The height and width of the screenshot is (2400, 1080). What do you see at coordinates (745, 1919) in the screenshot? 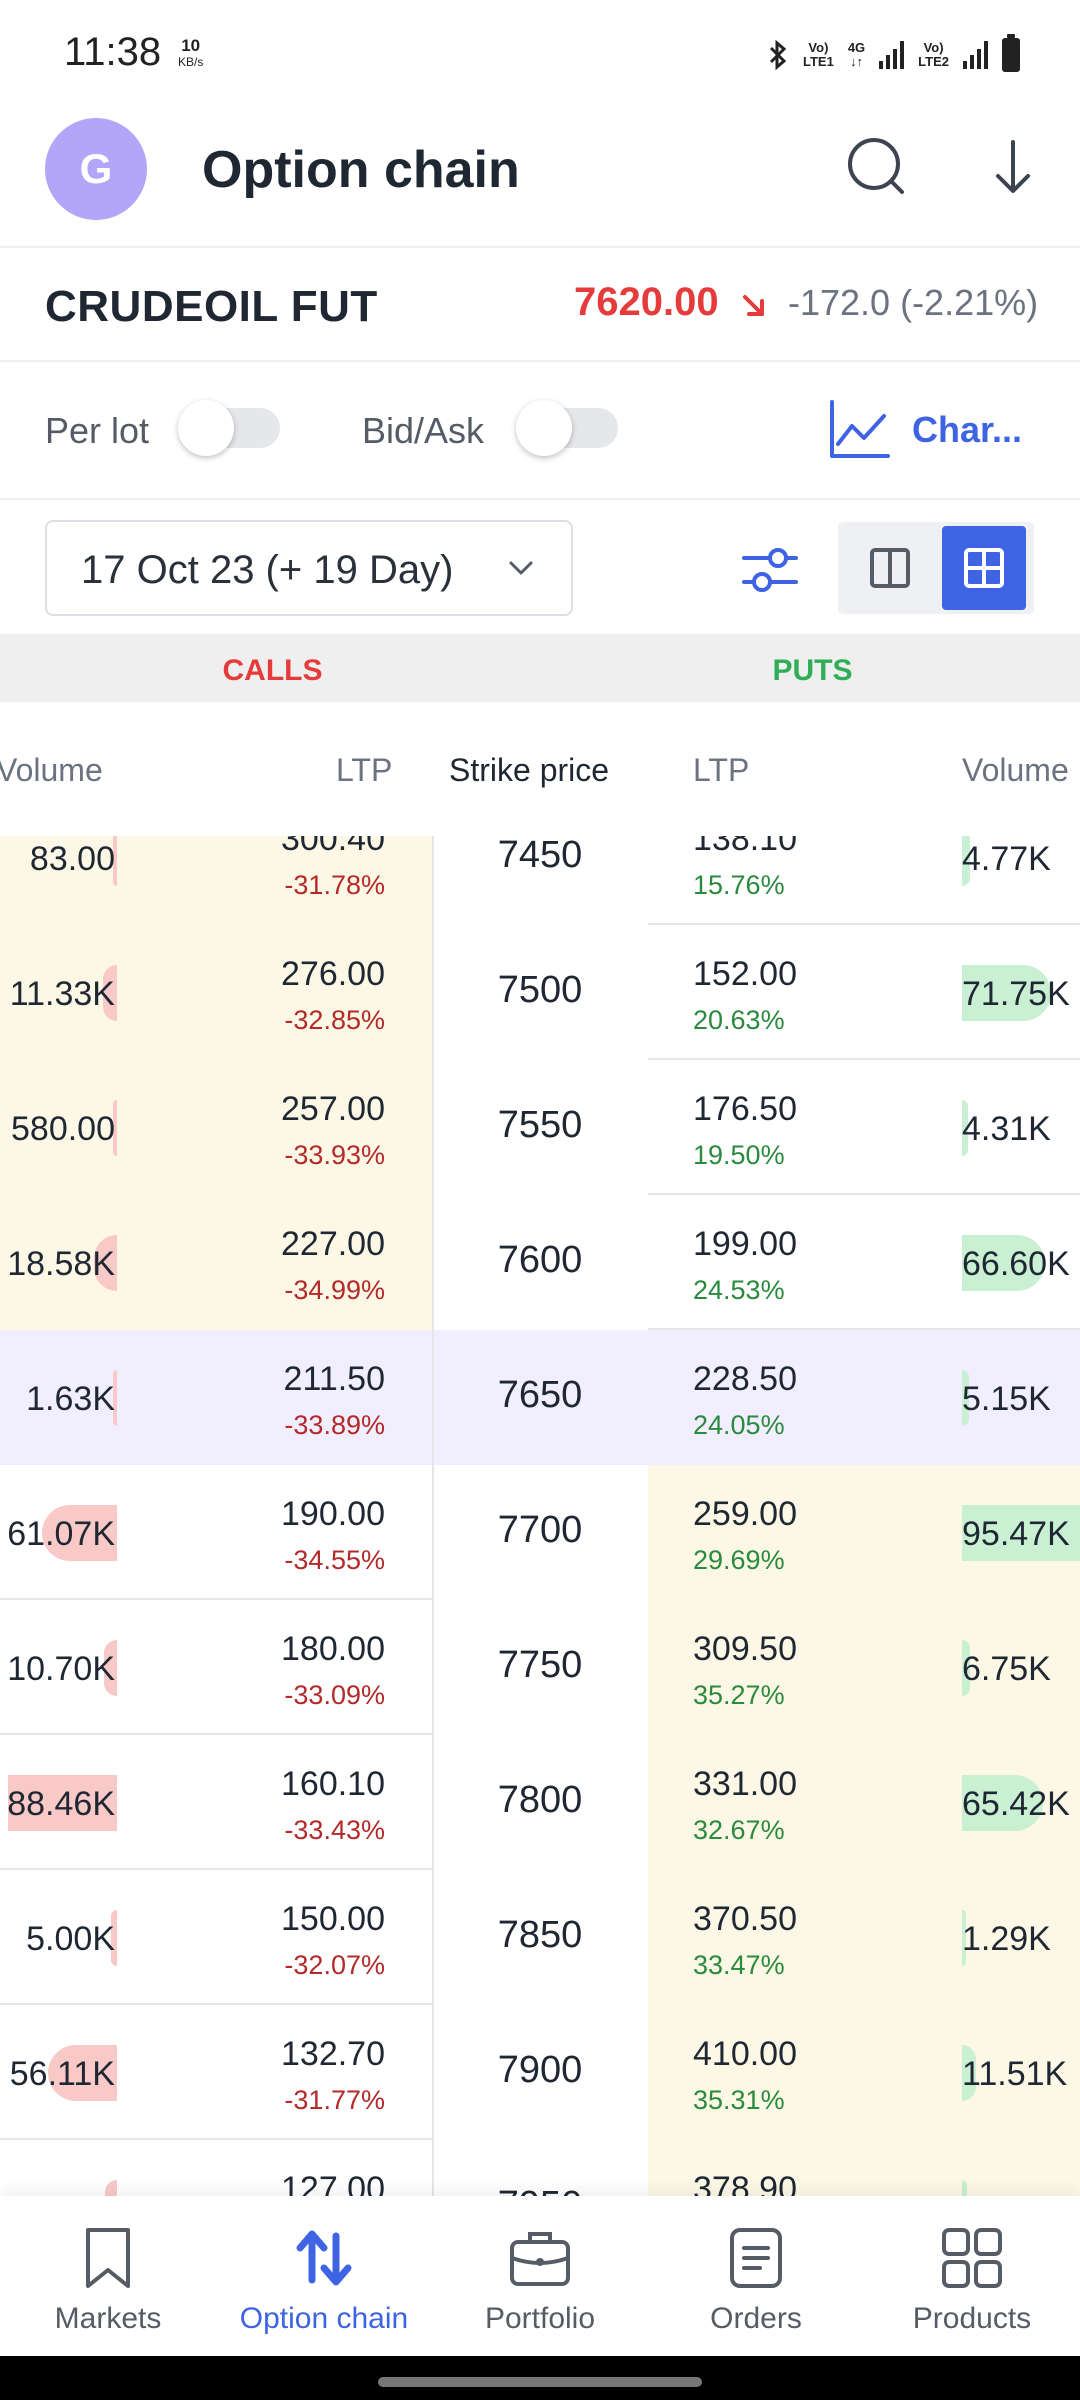
I see `put-ltp: 370.50` at bounding box center [745, 1919].